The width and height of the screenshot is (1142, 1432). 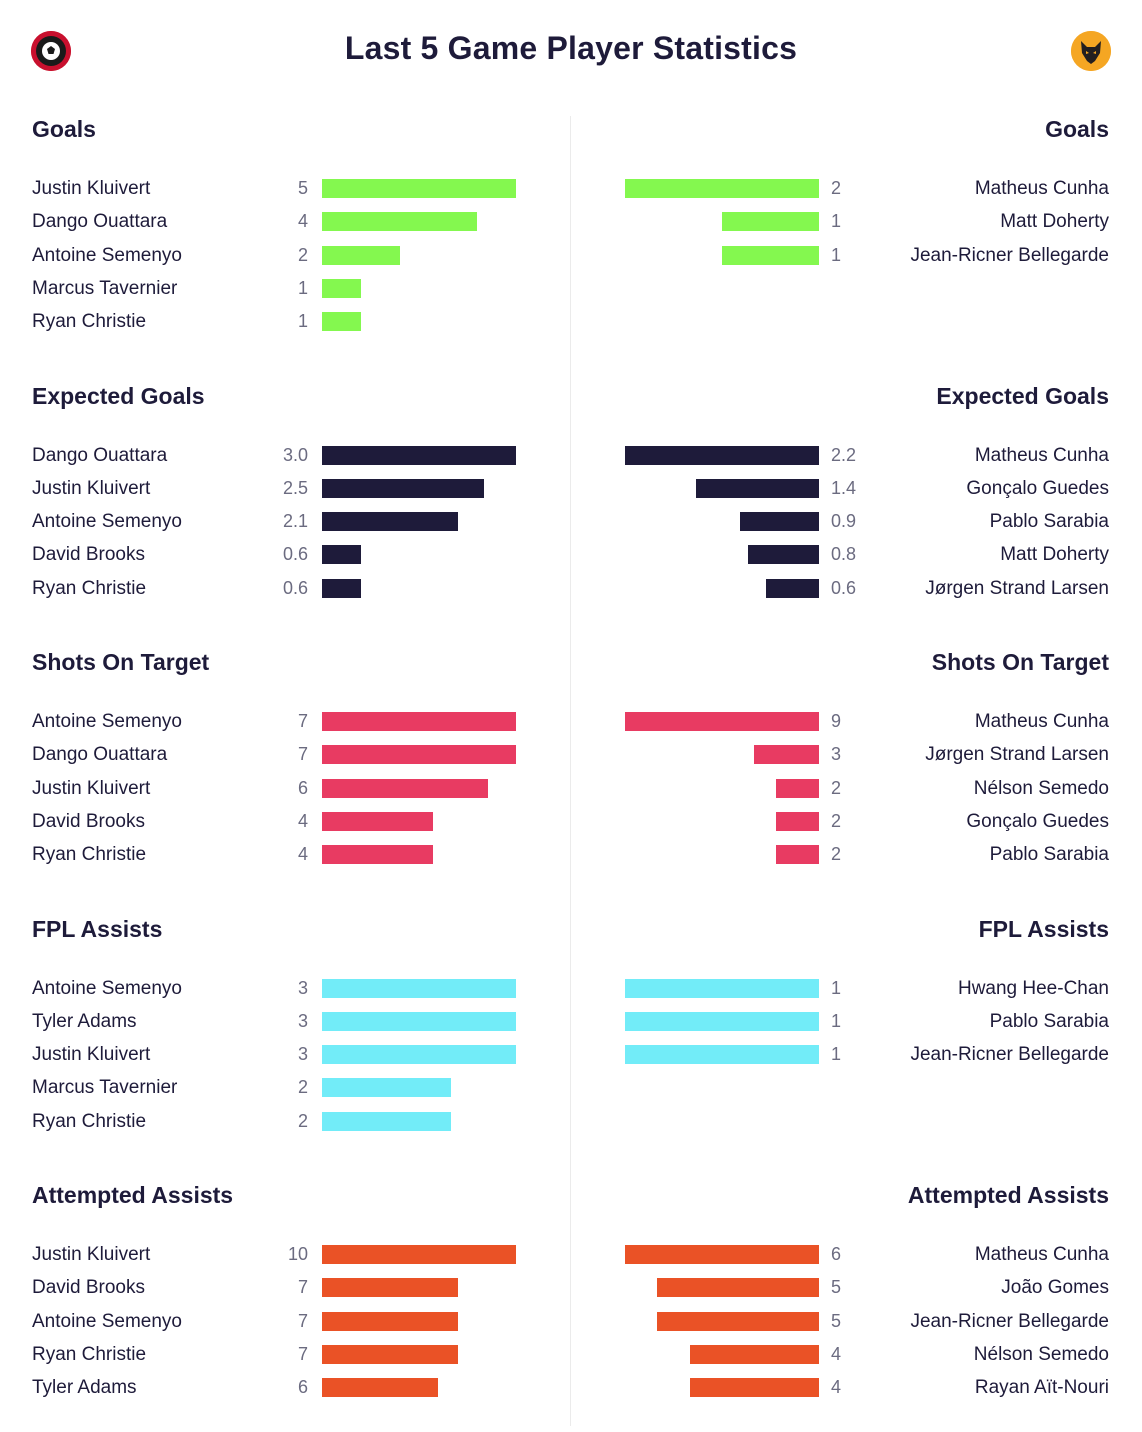 What do you see at coordinates (856, 462) in the screenshot?
I see `away-player-row: Matheus Cunha 2.2` at bounding box center [856, 462].